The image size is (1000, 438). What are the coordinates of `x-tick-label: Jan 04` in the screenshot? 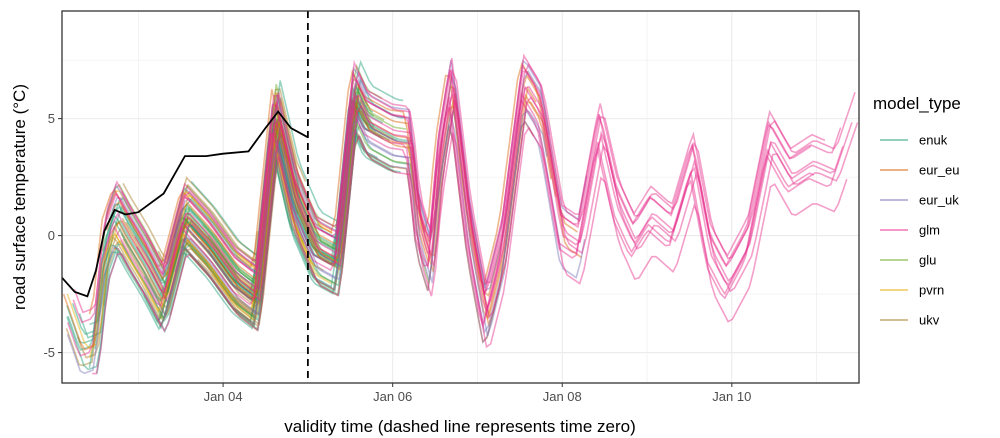 It's located at (223, 396).